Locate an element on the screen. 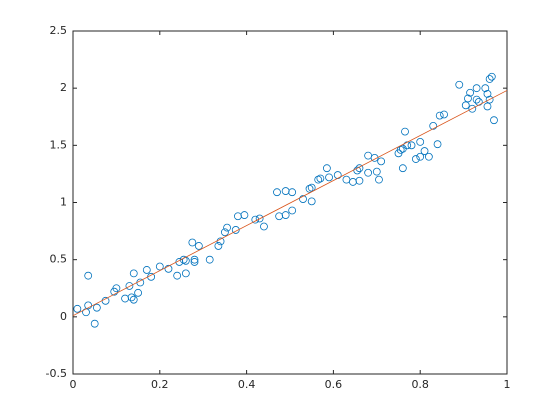 The width and height of the screenshot is (560, 420). y-tick-label: 1.5 is located at coordinates (59, 144).